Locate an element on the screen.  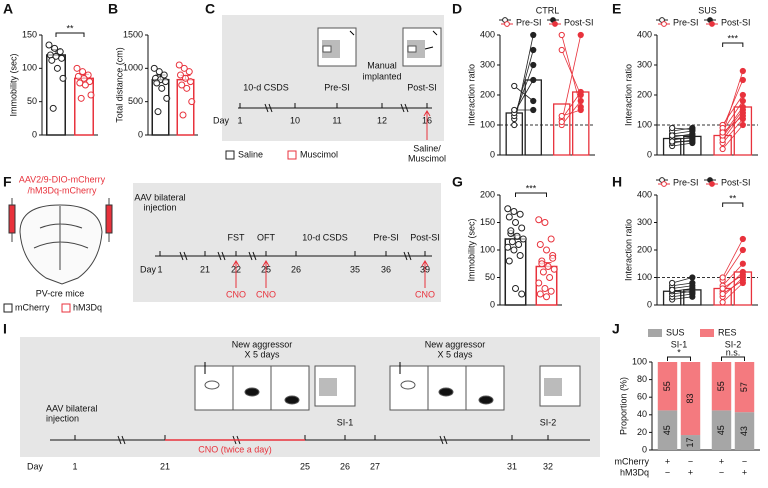
cage-icons is located at coordinates (387, 386).